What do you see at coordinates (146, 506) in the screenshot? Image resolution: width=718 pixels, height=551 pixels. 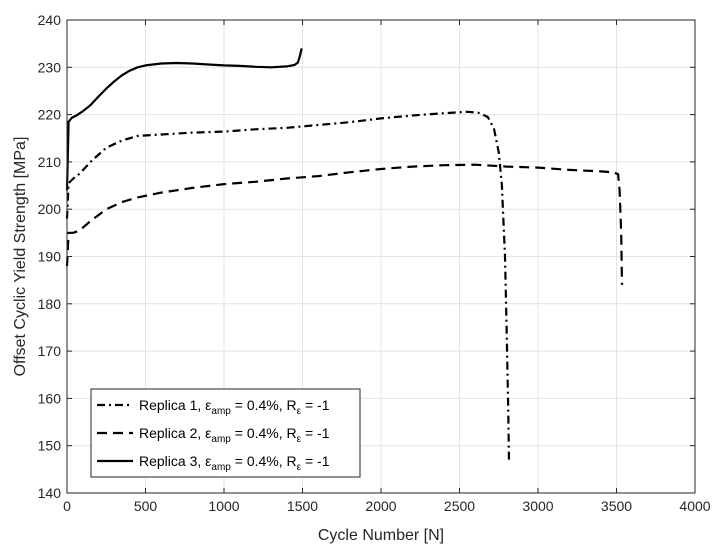 I see `x-tick-label: 500` at bounding box center [146, 506].